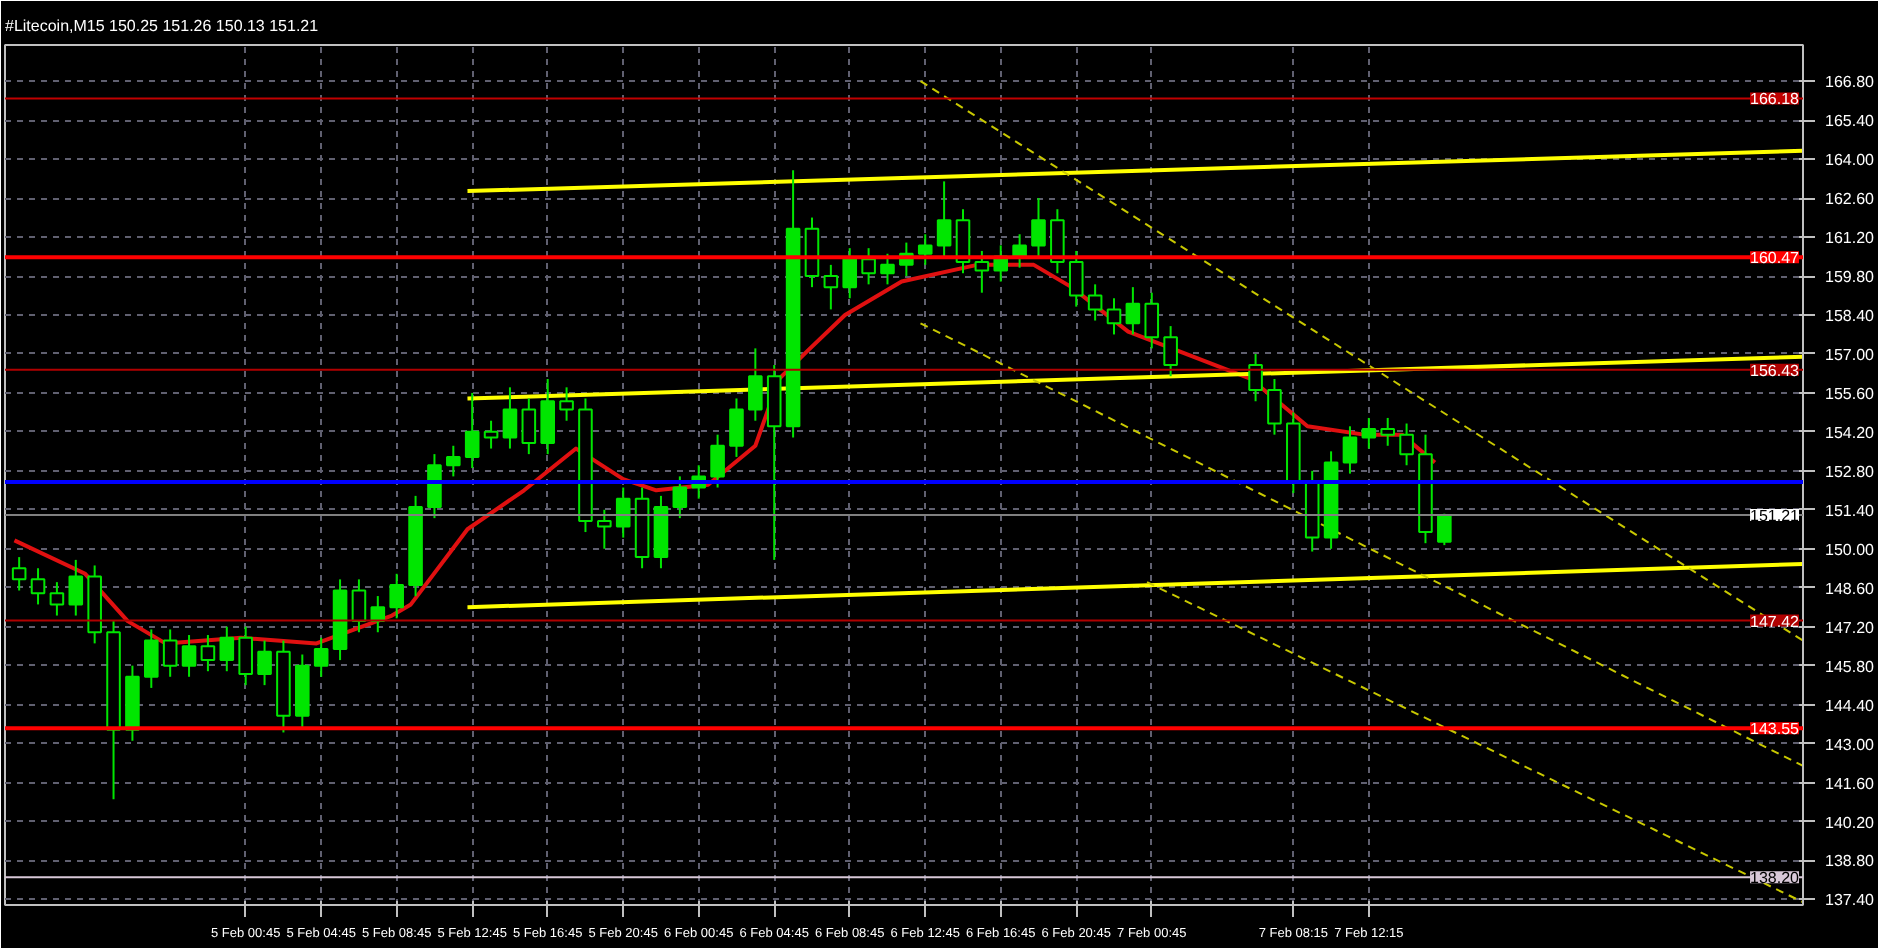 The width and height of the screenshot is (1878, 948). I want to click on y-tick-label: 138.80, so click(1850, 861).